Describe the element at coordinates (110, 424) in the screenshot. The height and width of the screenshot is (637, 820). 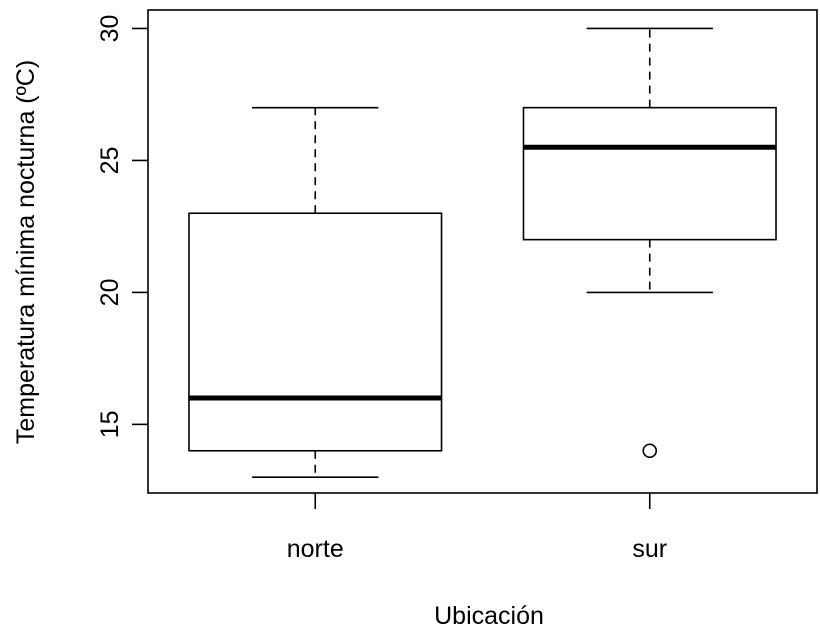
I see `y-tick-label: 15` at that location.